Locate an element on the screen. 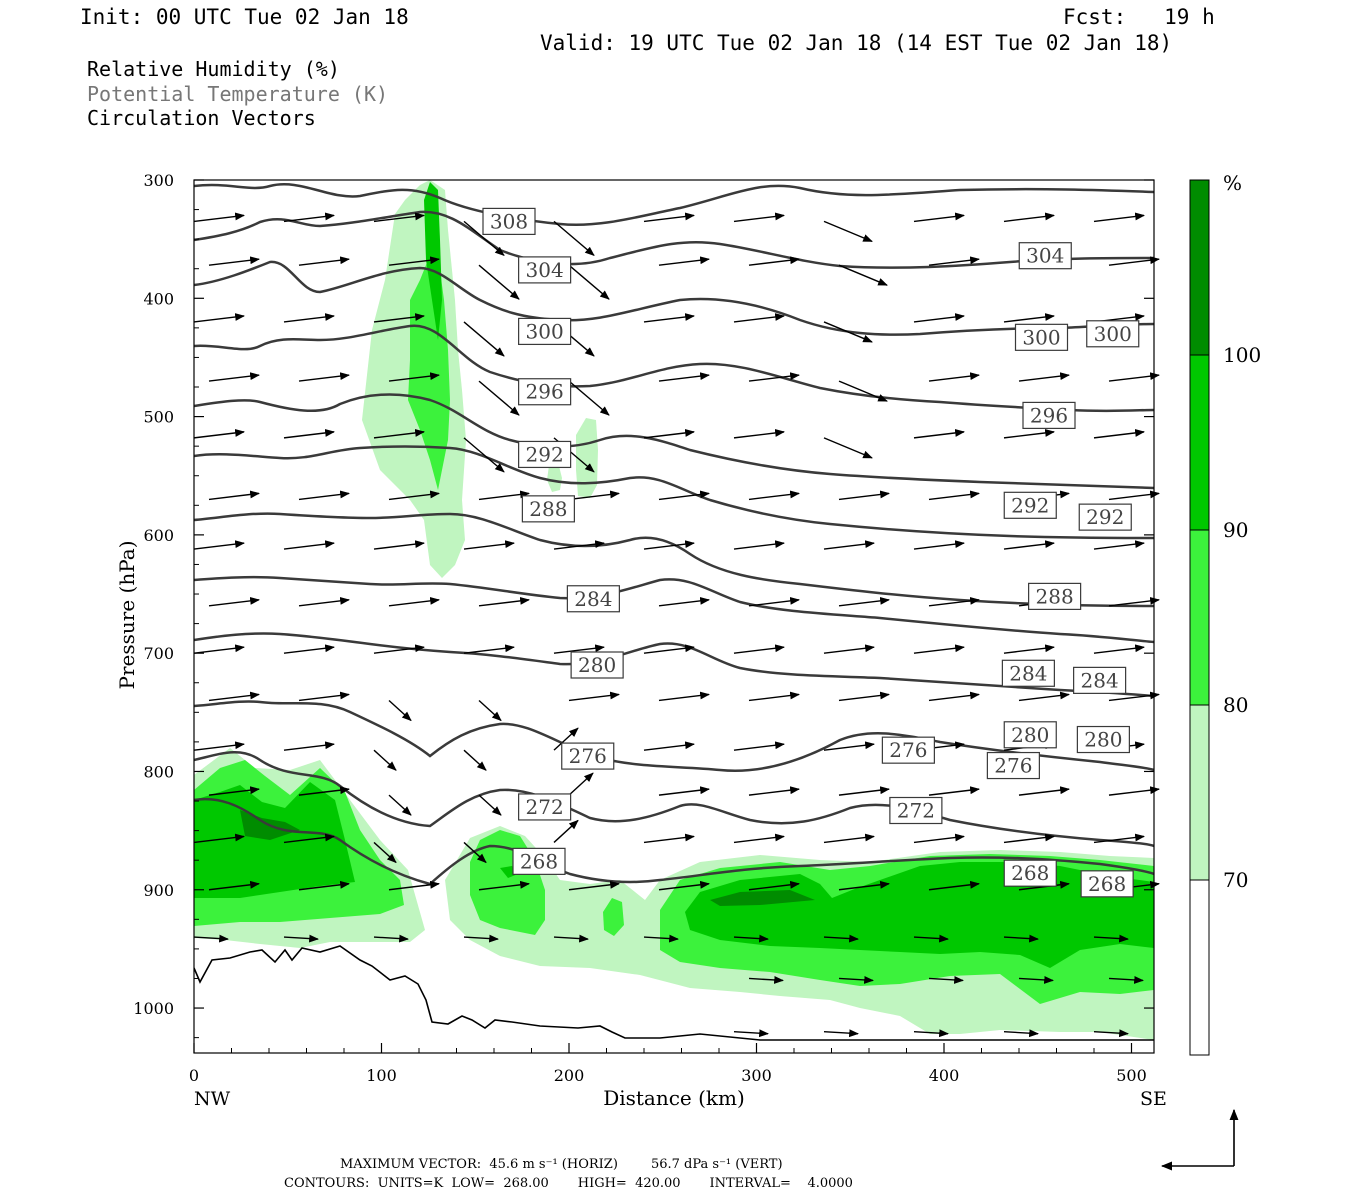 The height and width of the screenshot is (1200, 1350). y-tick-label: 600 is located at coordinates (158, 535).